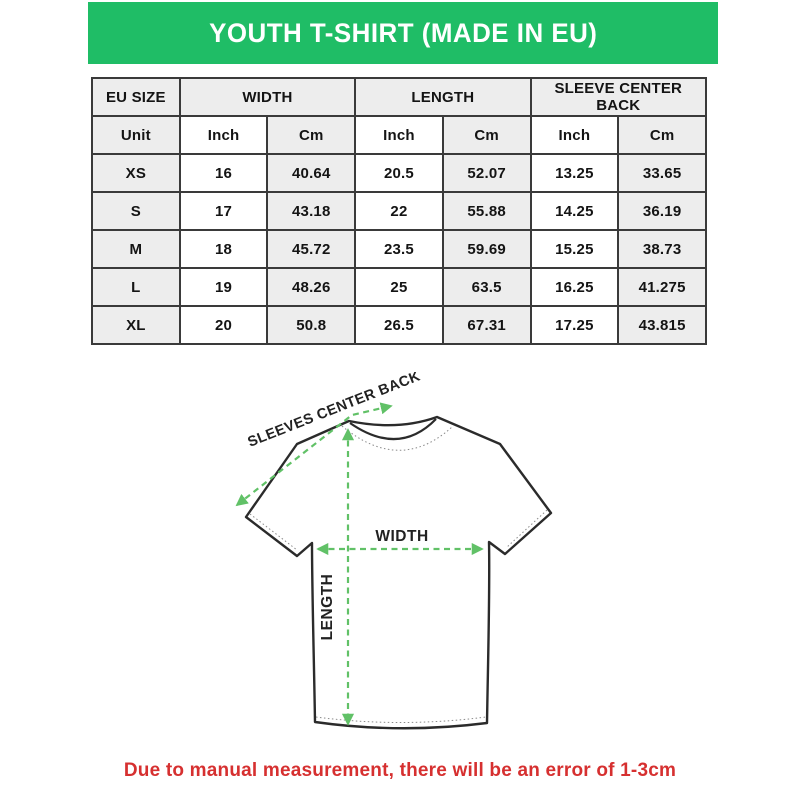  Describe the element at coordinates (311, 287) in the screenshot. I see `value-cell: 48.26` at that location.